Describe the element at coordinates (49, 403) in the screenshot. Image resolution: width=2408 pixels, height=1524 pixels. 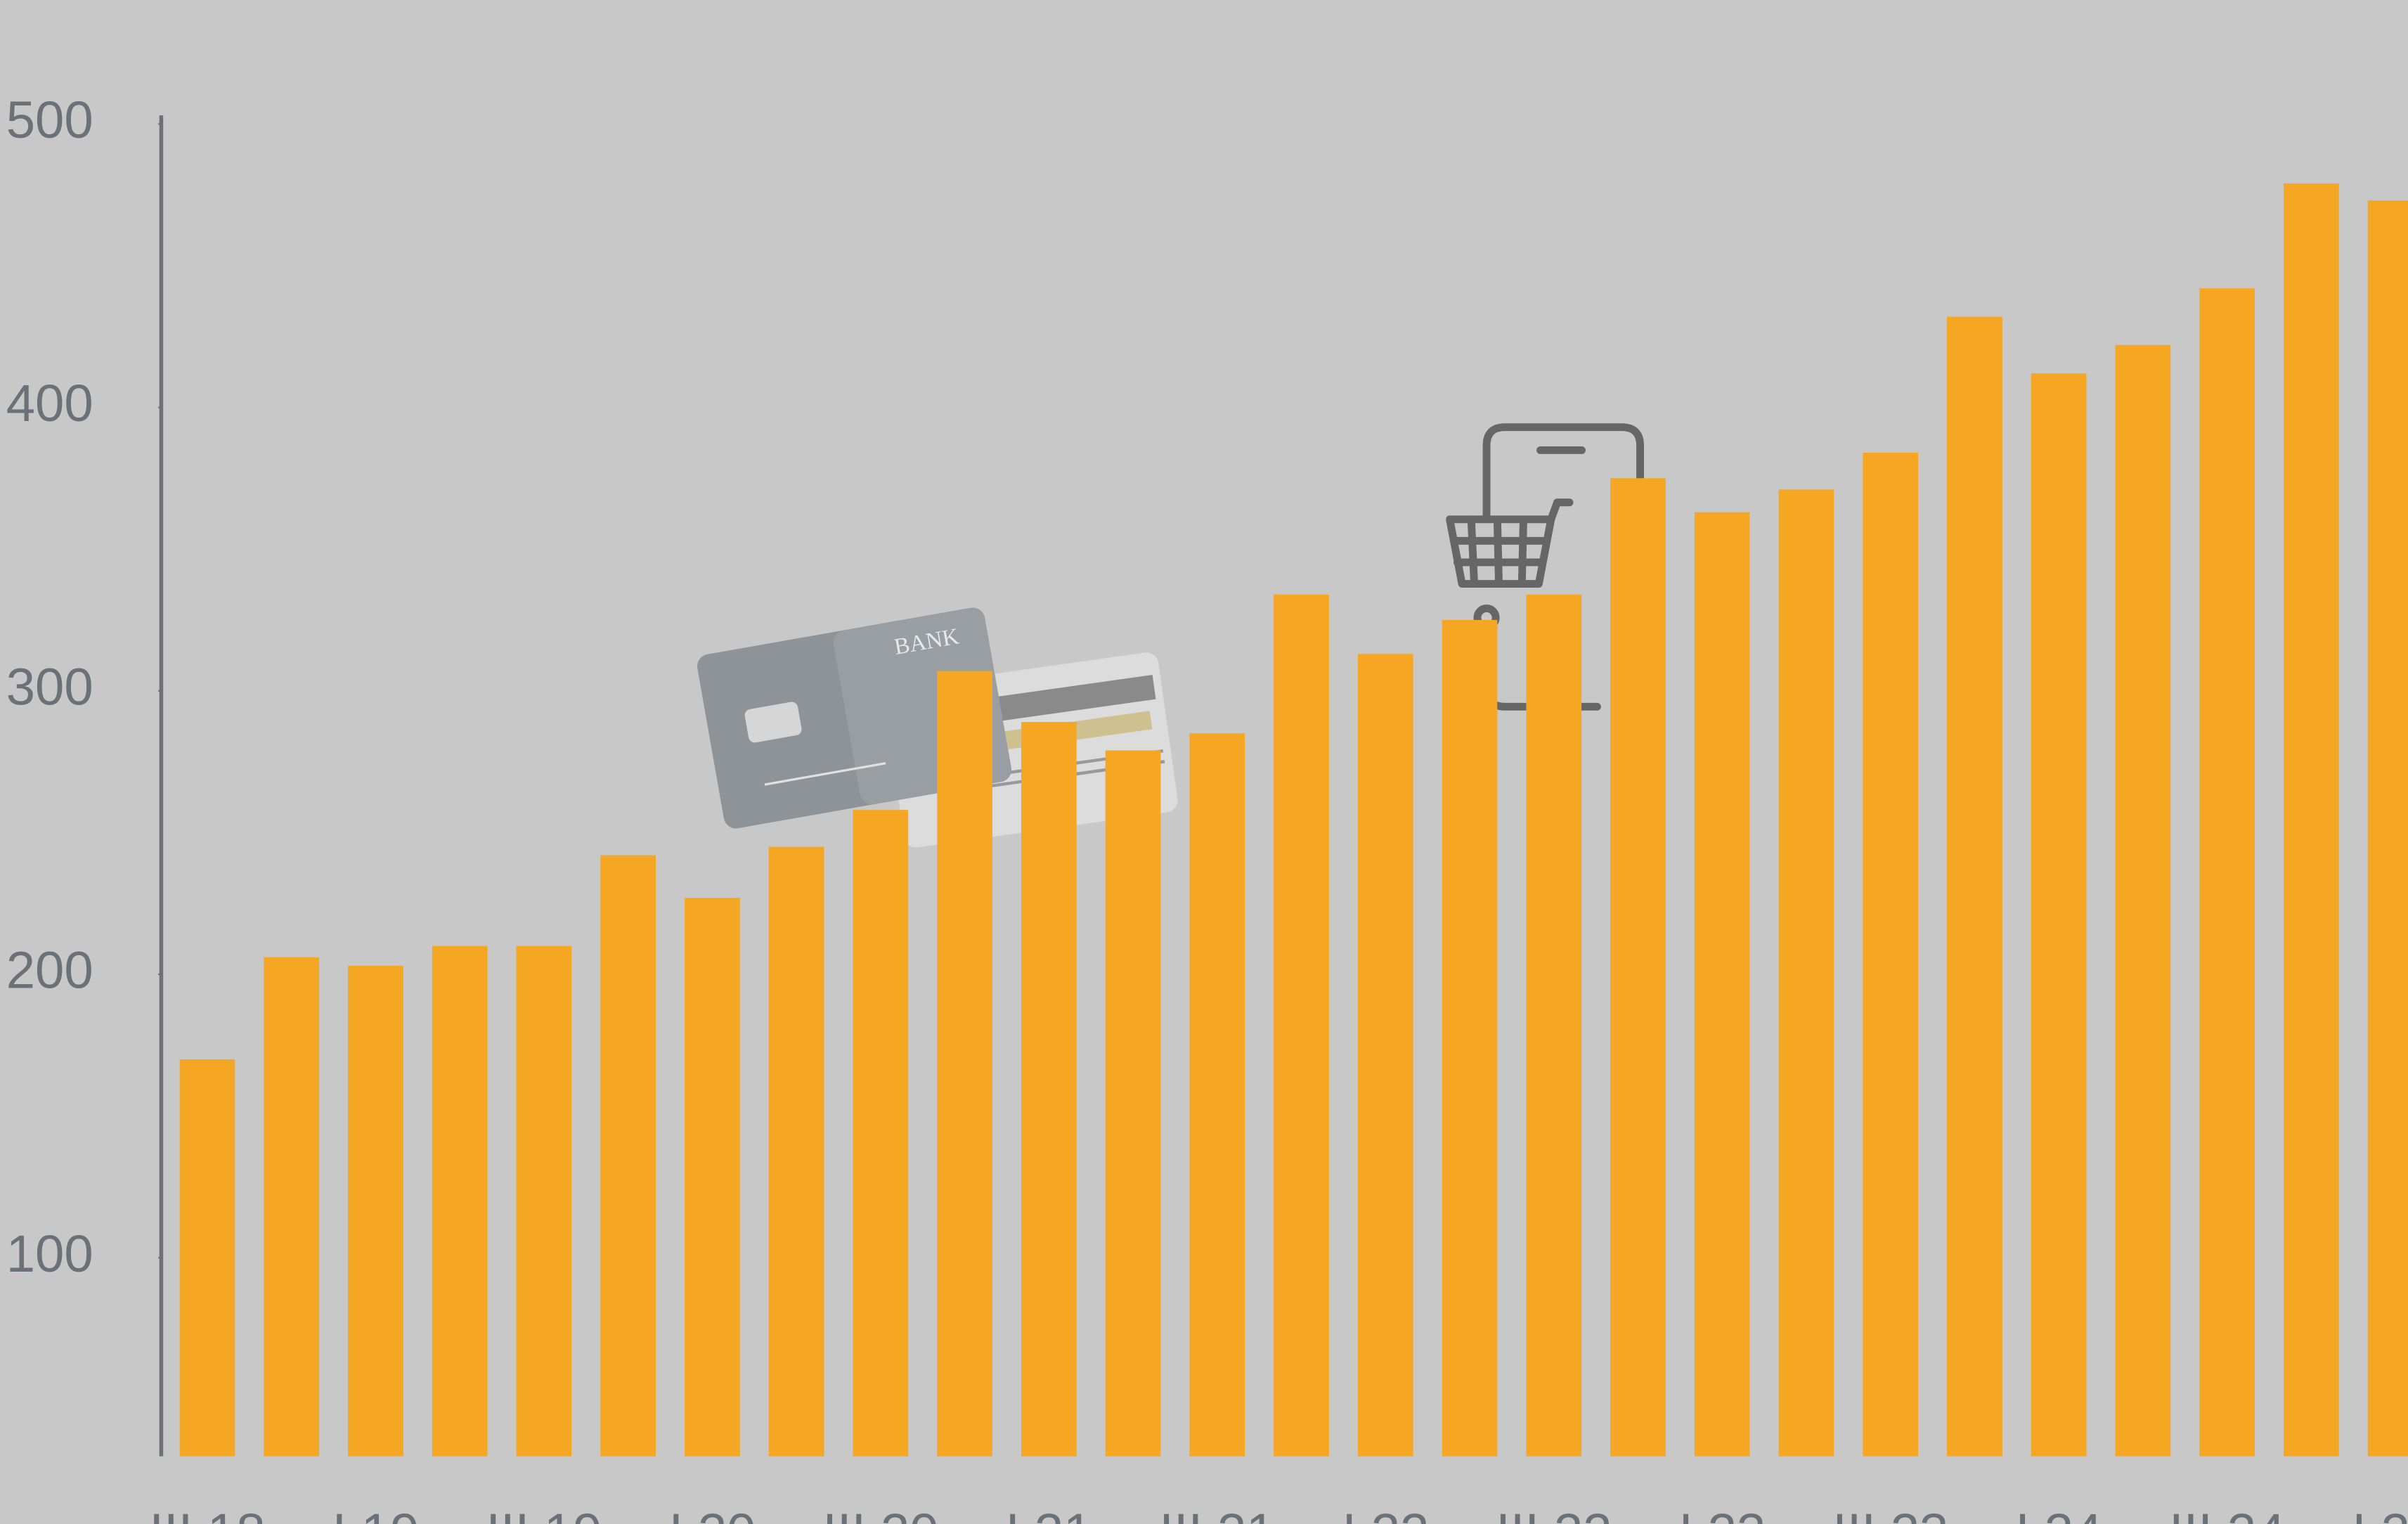
I see `y-tick-label: 400` at that location.